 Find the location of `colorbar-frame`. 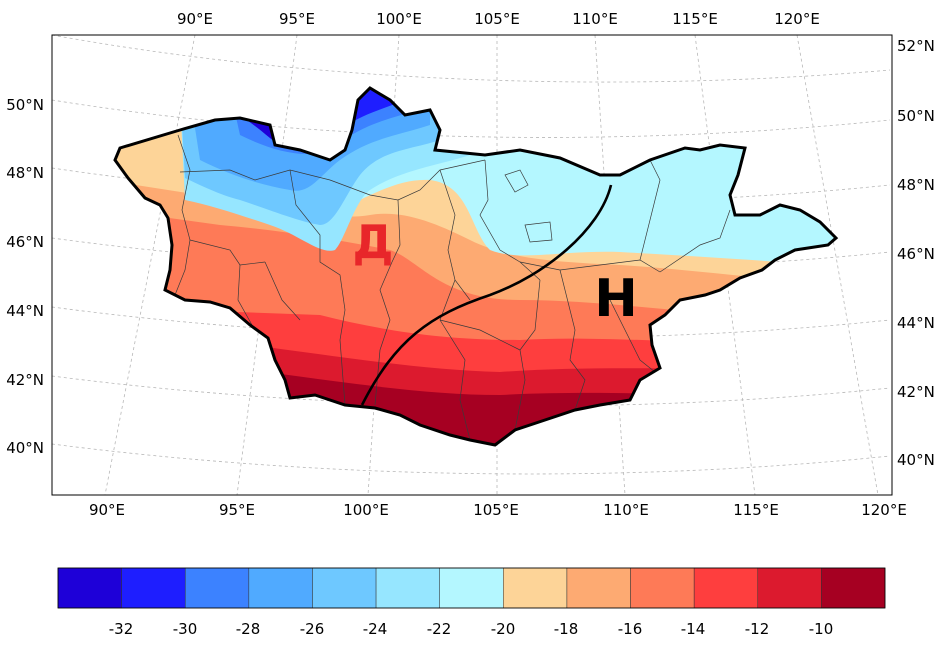

colorbar-frame is located at coordinates (471, 588).